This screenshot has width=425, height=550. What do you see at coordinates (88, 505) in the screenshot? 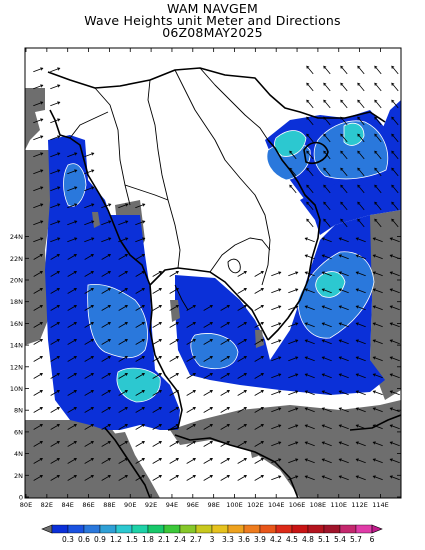
I see `lon-label: 86E` at bounding box center [88, 505].